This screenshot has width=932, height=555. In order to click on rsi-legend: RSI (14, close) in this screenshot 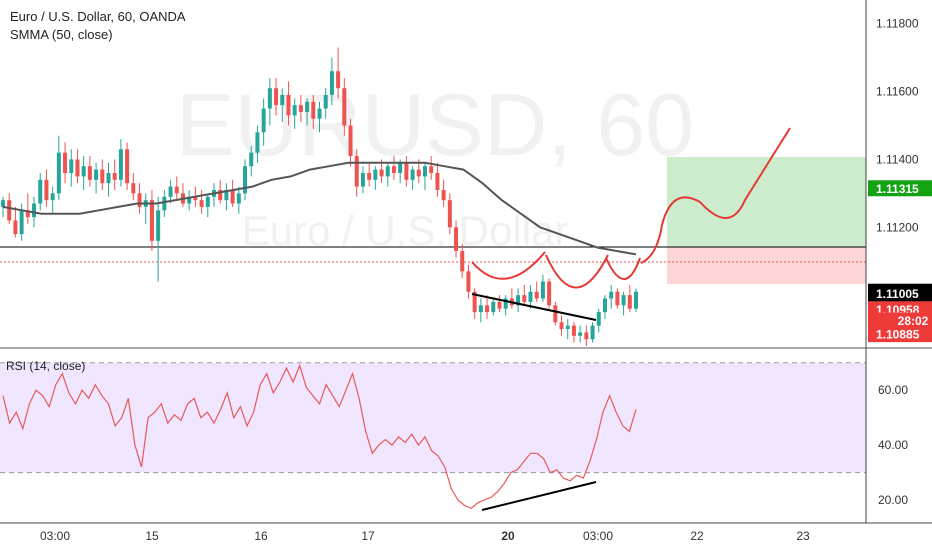, I will do `click(45, 366)`.